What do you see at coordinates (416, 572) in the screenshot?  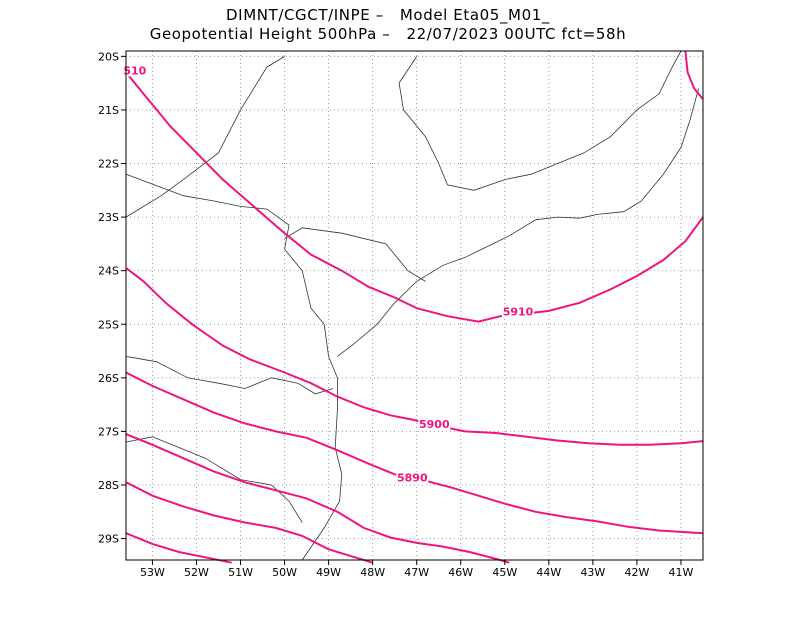 I see `tick-label-lon: 47W` at bounding box center [416, 572].